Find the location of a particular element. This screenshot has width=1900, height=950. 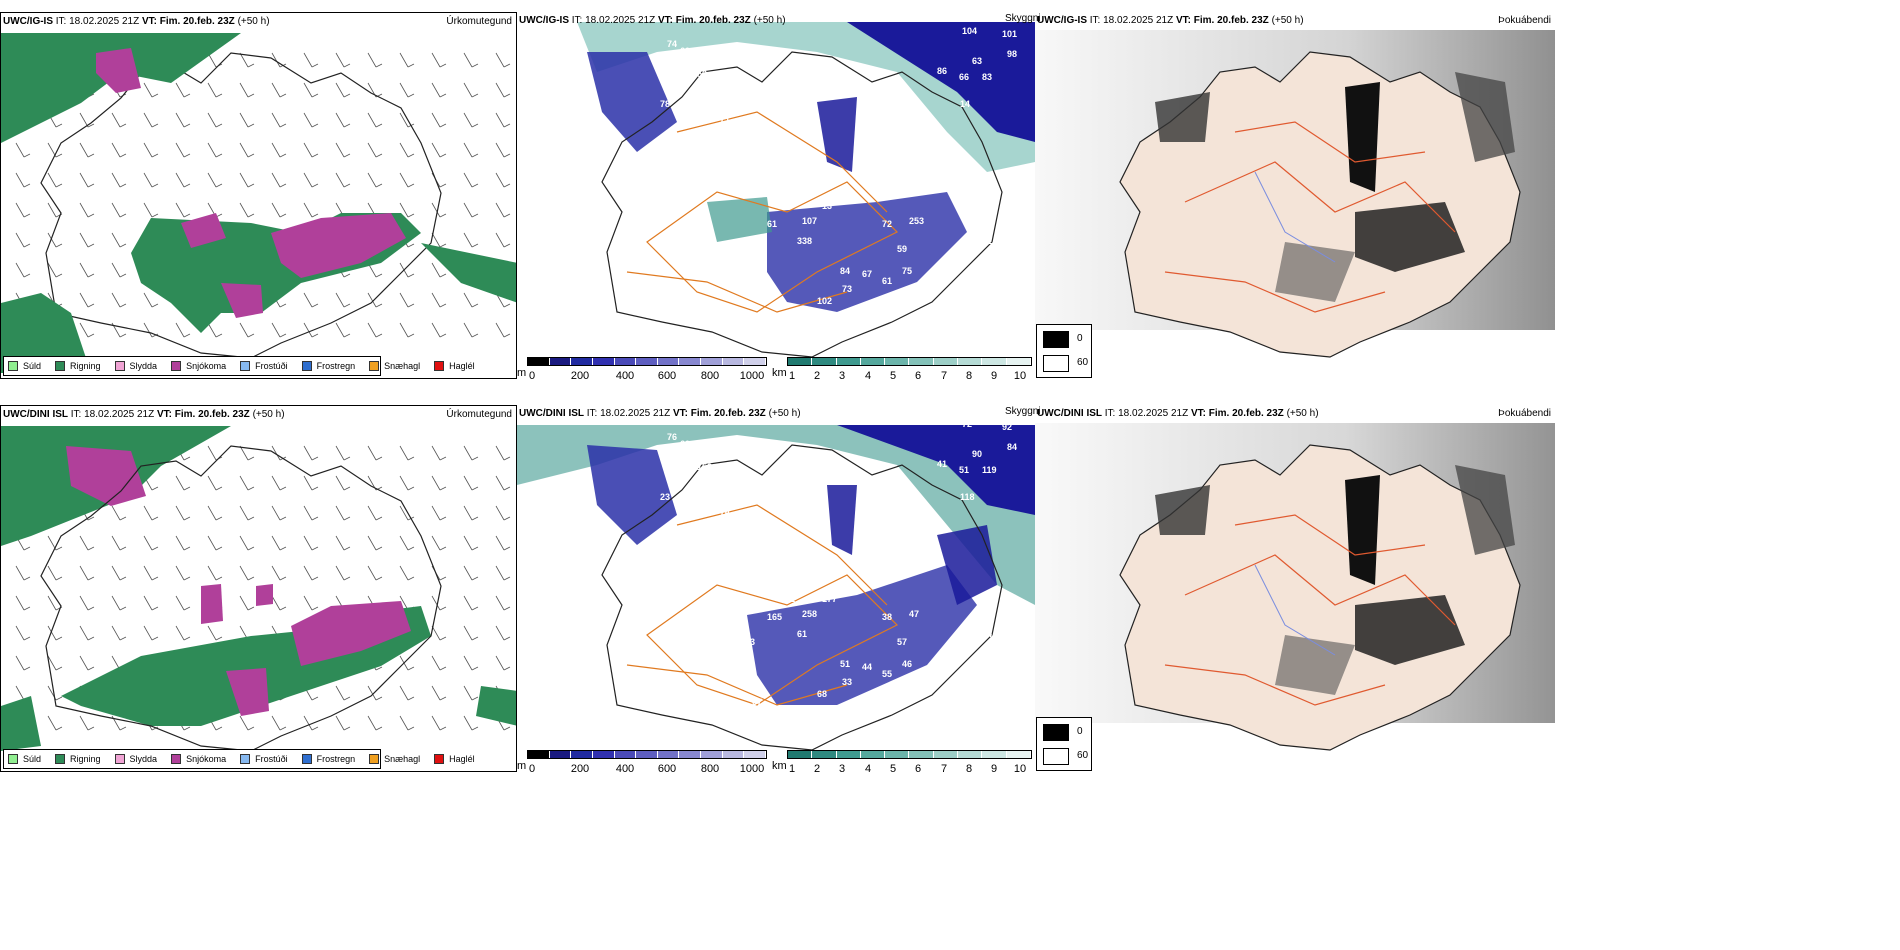

legend-item: Frostúði is located at coordinates (264, 759).